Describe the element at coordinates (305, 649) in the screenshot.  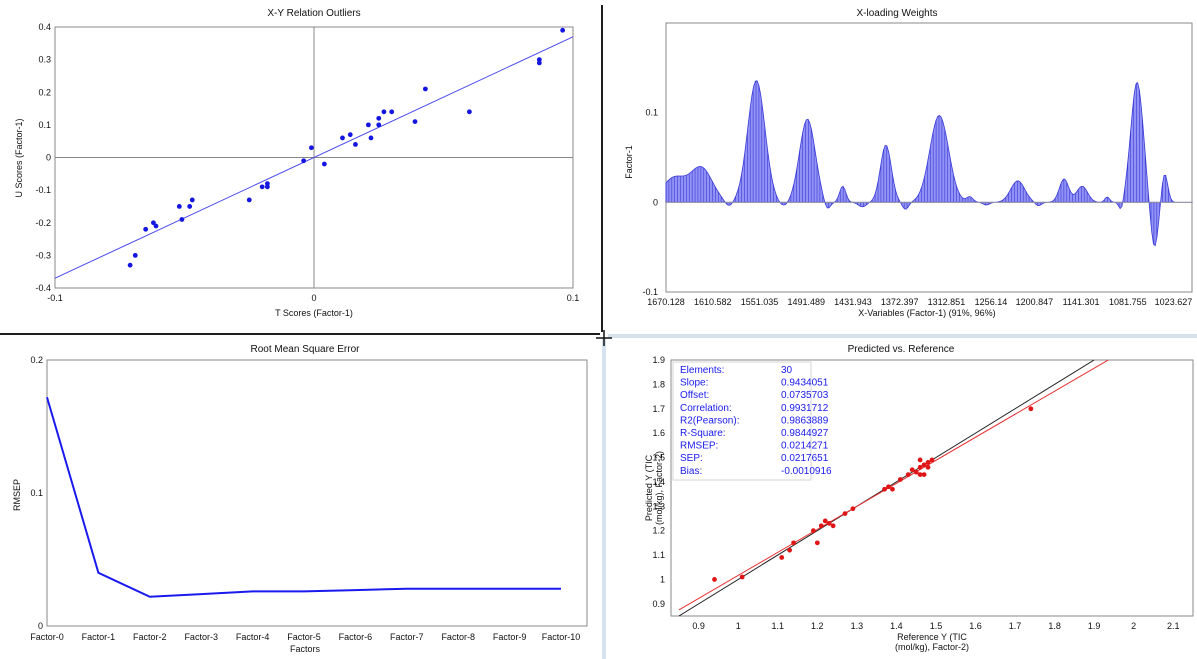
I see `rmse-x-axis-label: Factors` at that location.